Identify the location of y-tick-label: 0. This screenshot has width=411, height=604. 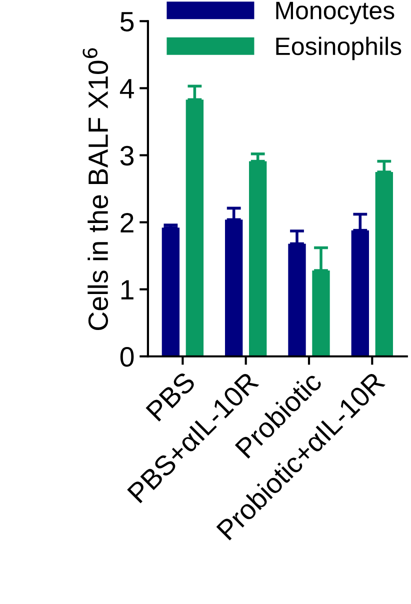
(127, 357).